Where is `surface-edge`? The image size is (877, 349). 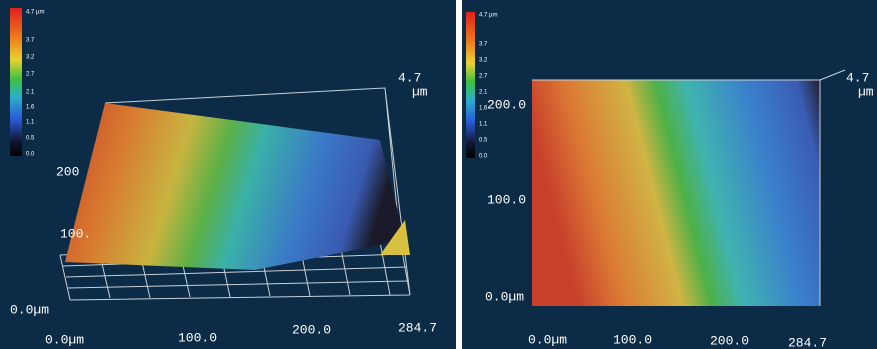 surface-edge is located at coordinates (395, 237).